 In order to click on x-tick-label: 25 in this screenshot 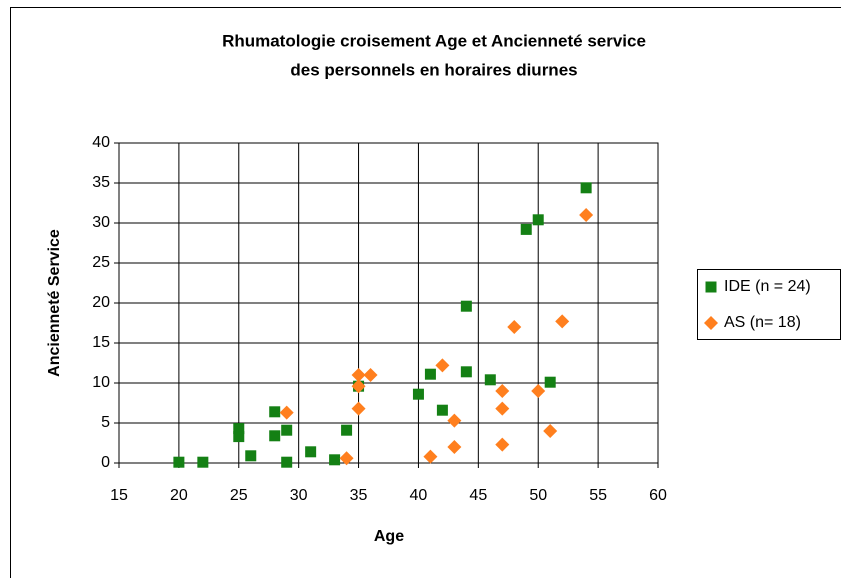, I will do `click(239, 495)`.